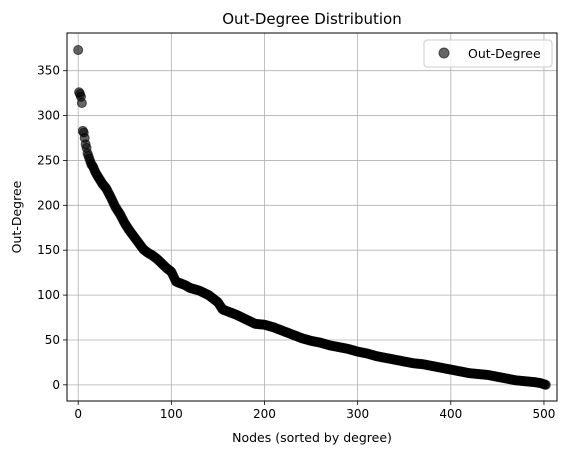 The width and height of the screenshot is (571, 455). Describe the element at coordinates (56, 385) in the screenshot. I see `y-tick-label: 0` at that location.